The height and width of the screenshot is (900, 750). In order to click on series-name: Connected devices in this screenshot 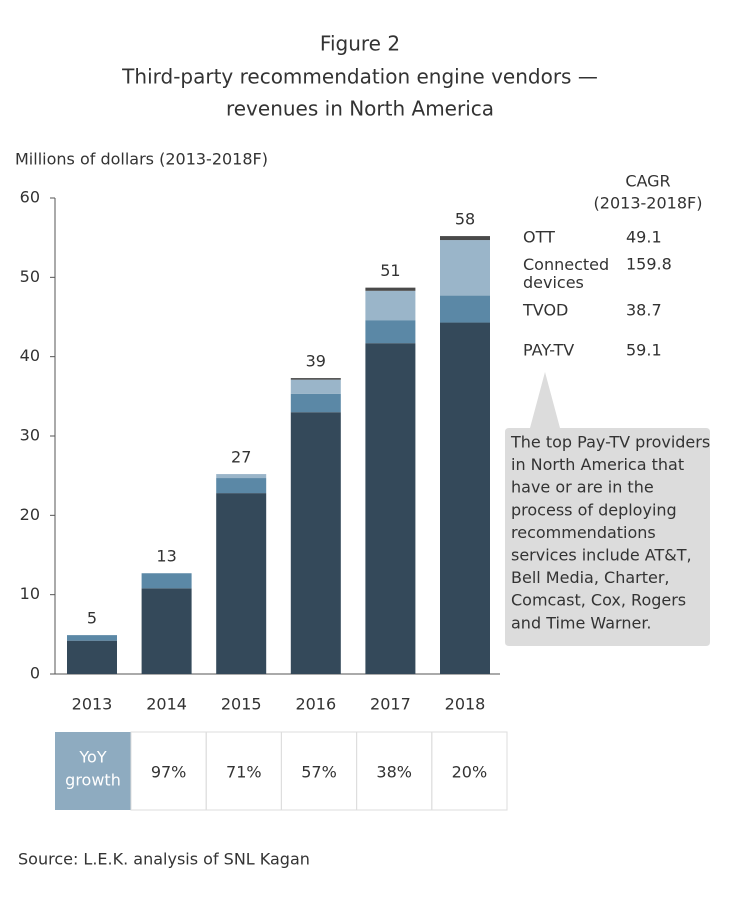, I will do `click(566, 273)`.